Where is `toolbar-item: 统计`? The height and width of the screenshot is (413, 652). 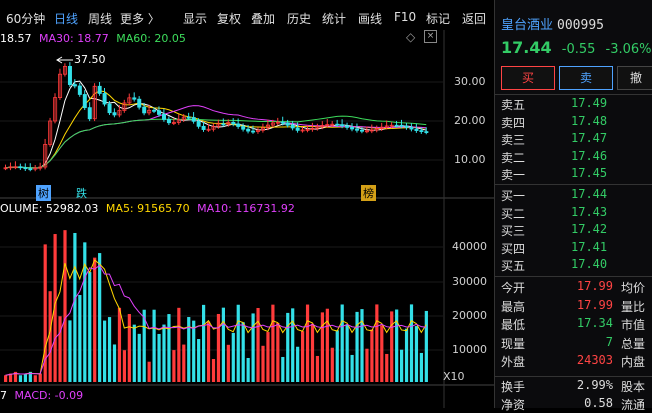 toolbar-item: 统计 is located at coordinates (334, 19).